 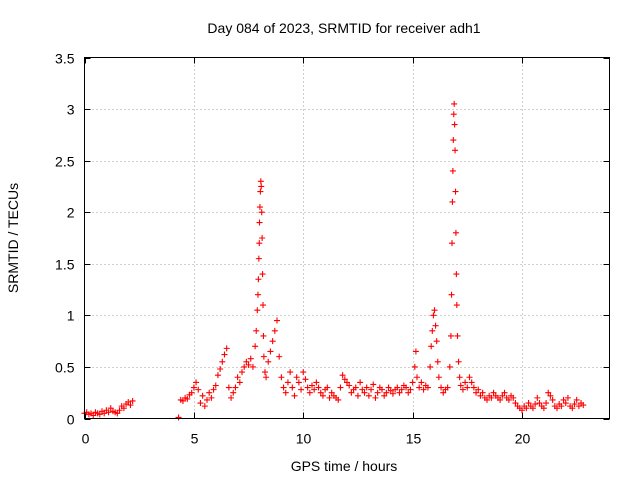 I want to click on y-tick-label: 3, so click(x=71, y=110).